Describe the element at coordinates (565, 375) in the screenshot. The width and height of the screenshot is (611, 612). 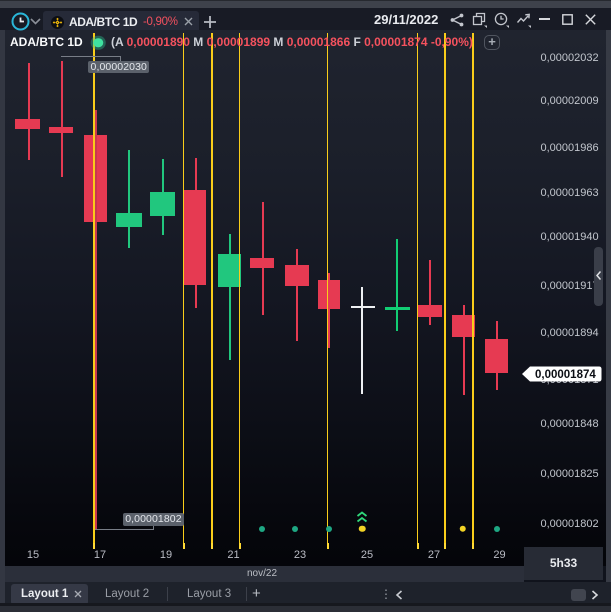
I see `svg-text: 0,00001874` at that location.